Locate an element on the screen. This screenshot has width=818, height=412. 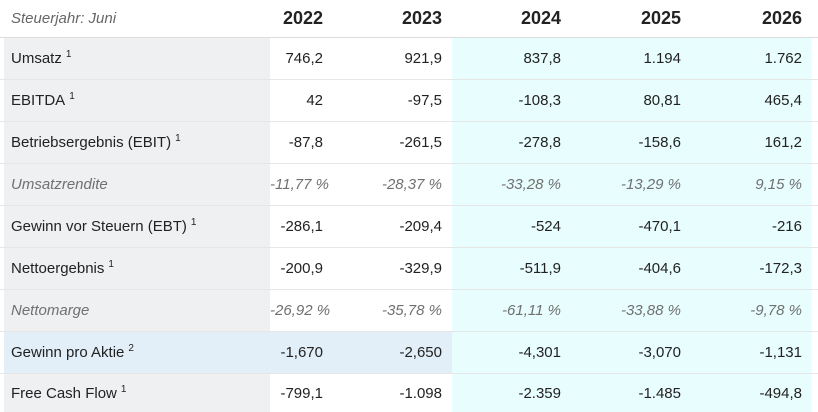
table-row-umsatz: Umsatz 1 746,2 921,9 837,8 1.194 1.762 is located at coordinates (409, 59).